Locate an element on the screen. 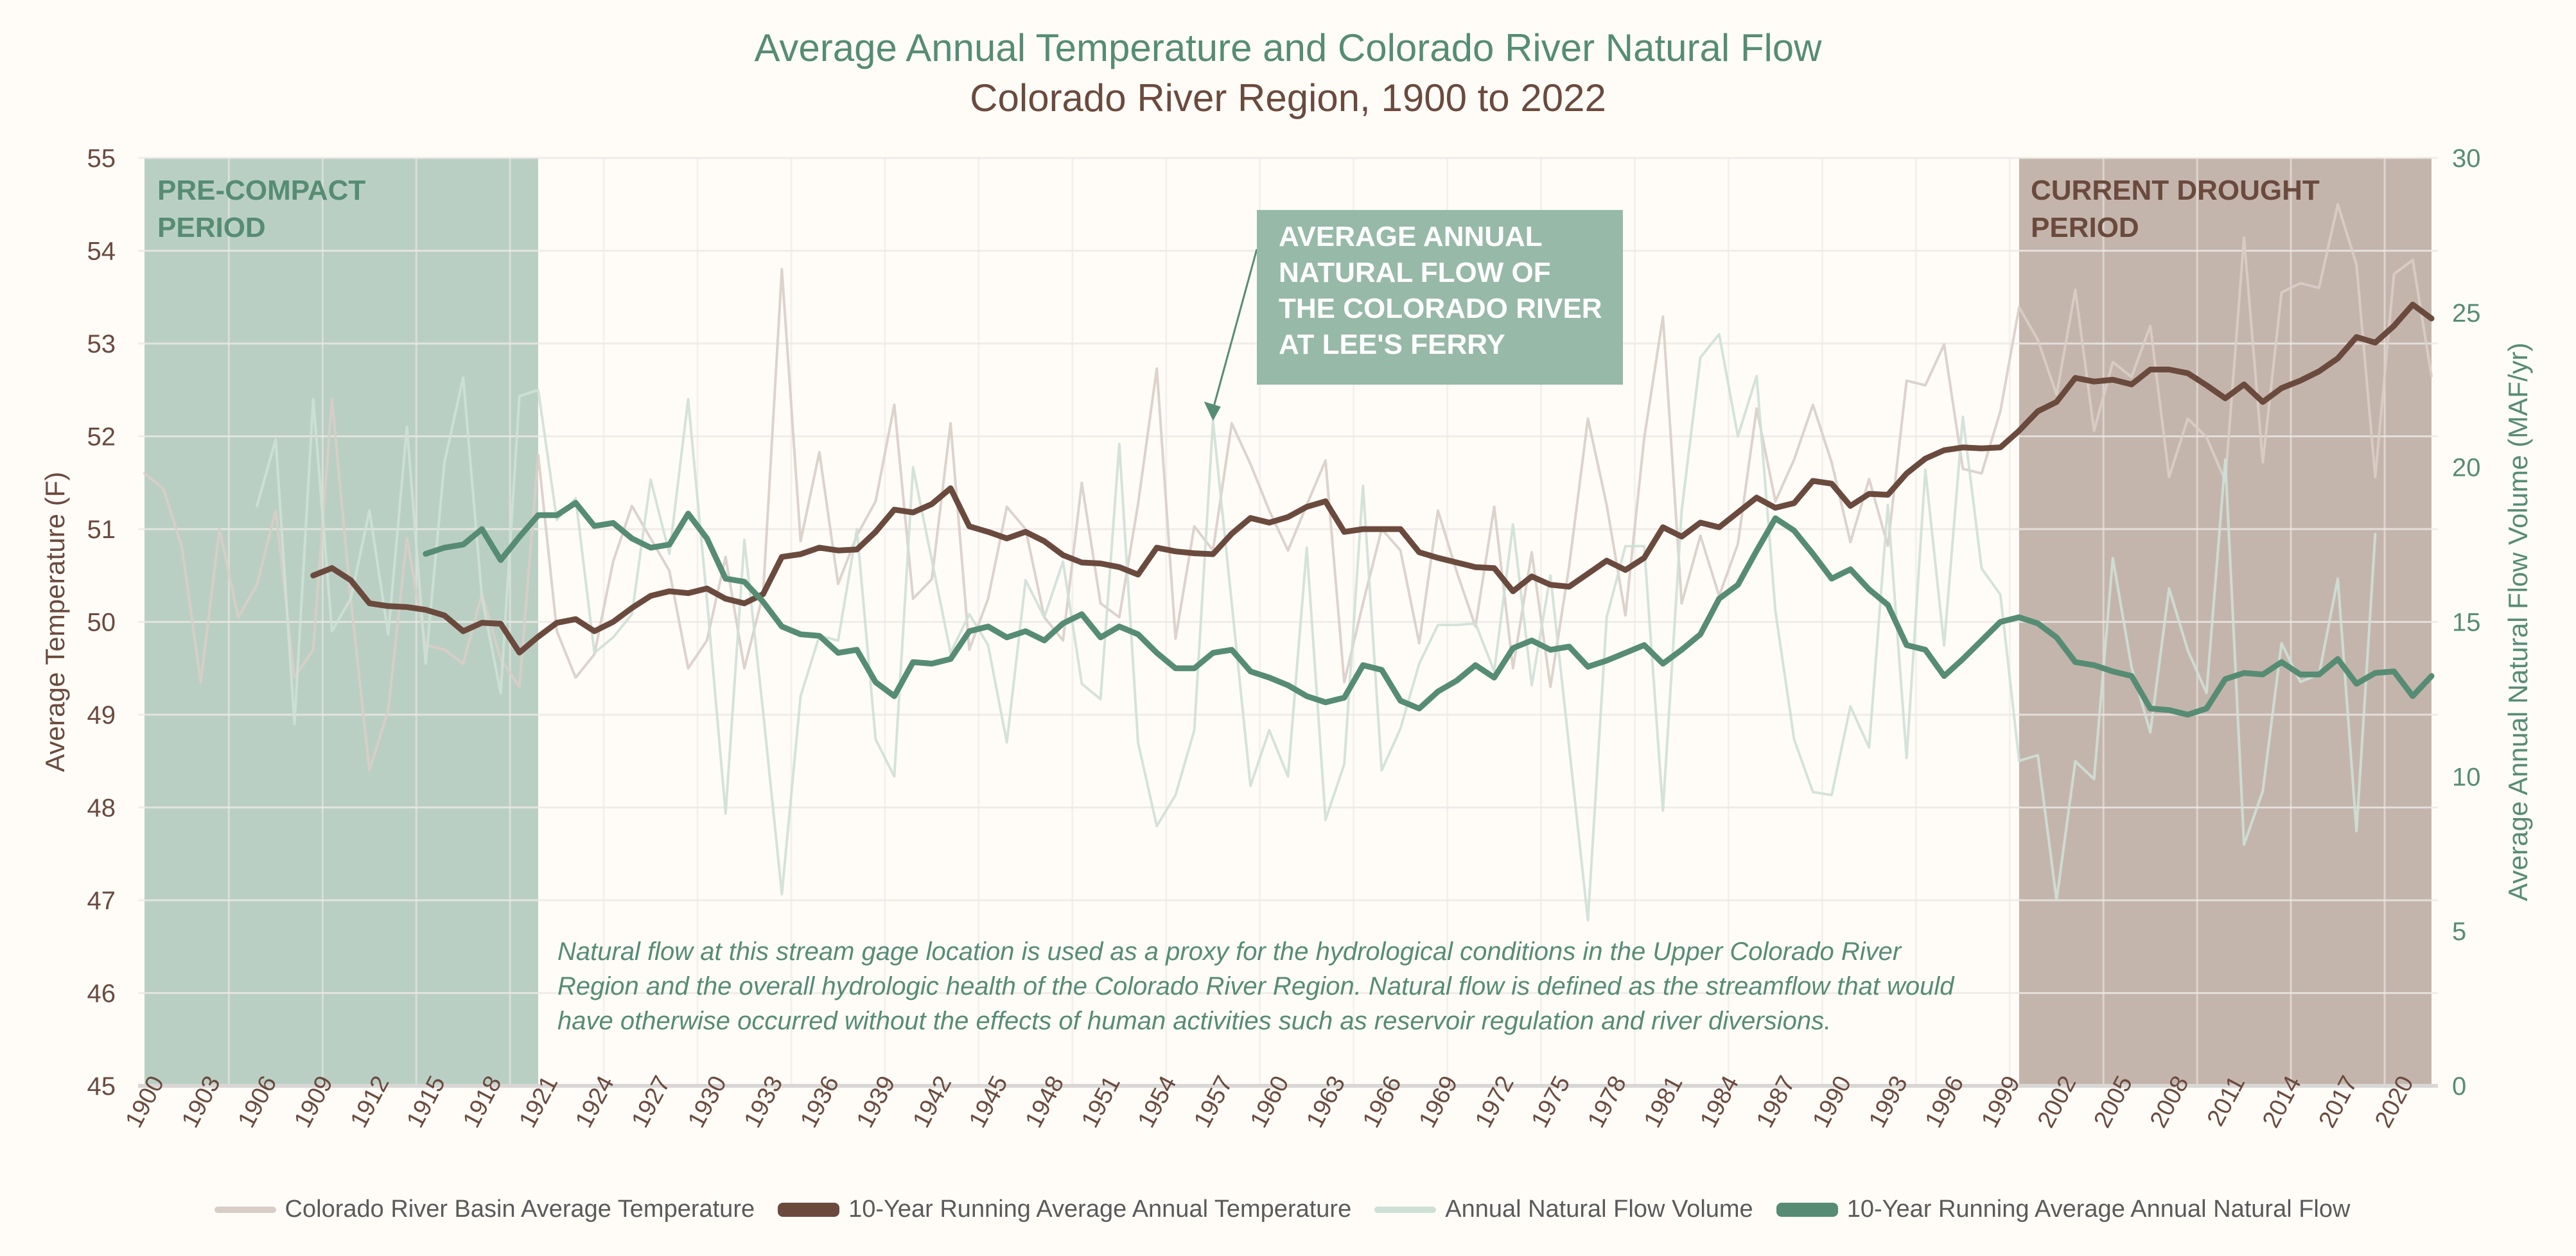 The width and height of the screenshot is (2576, 1256). y-tick-label-right: 15 is located at coordinates (2466, 623).